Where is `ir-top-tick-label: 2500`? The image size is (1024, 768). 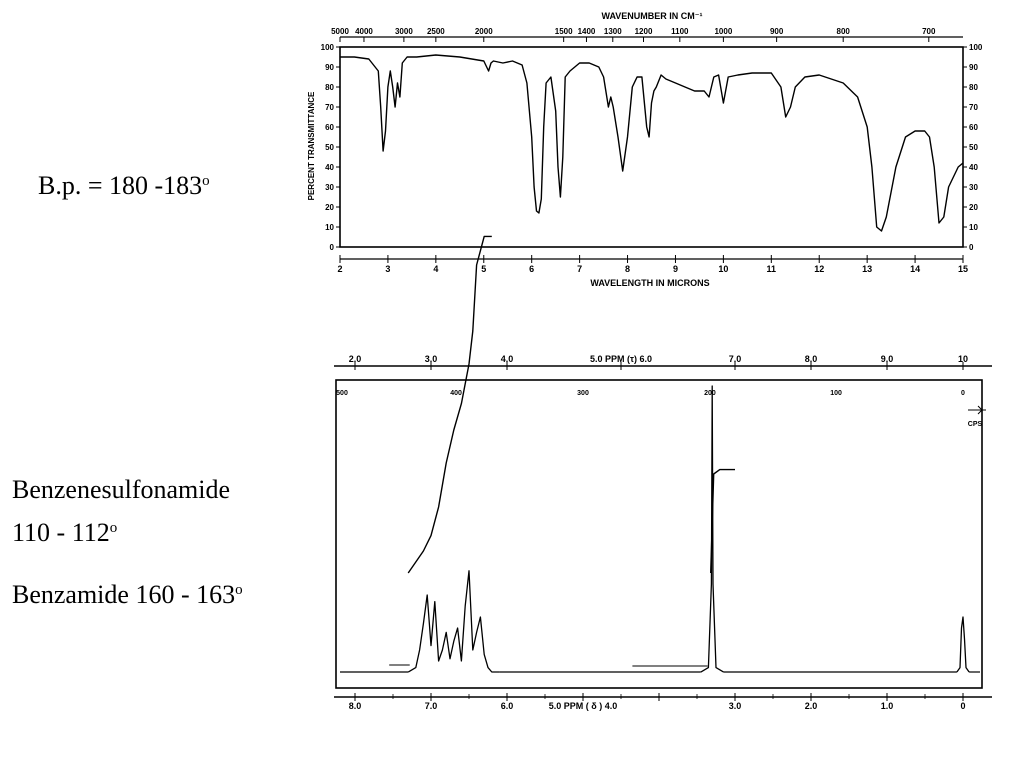
ir-top-tick-label: 2500 is located at coordinates (436, 31).